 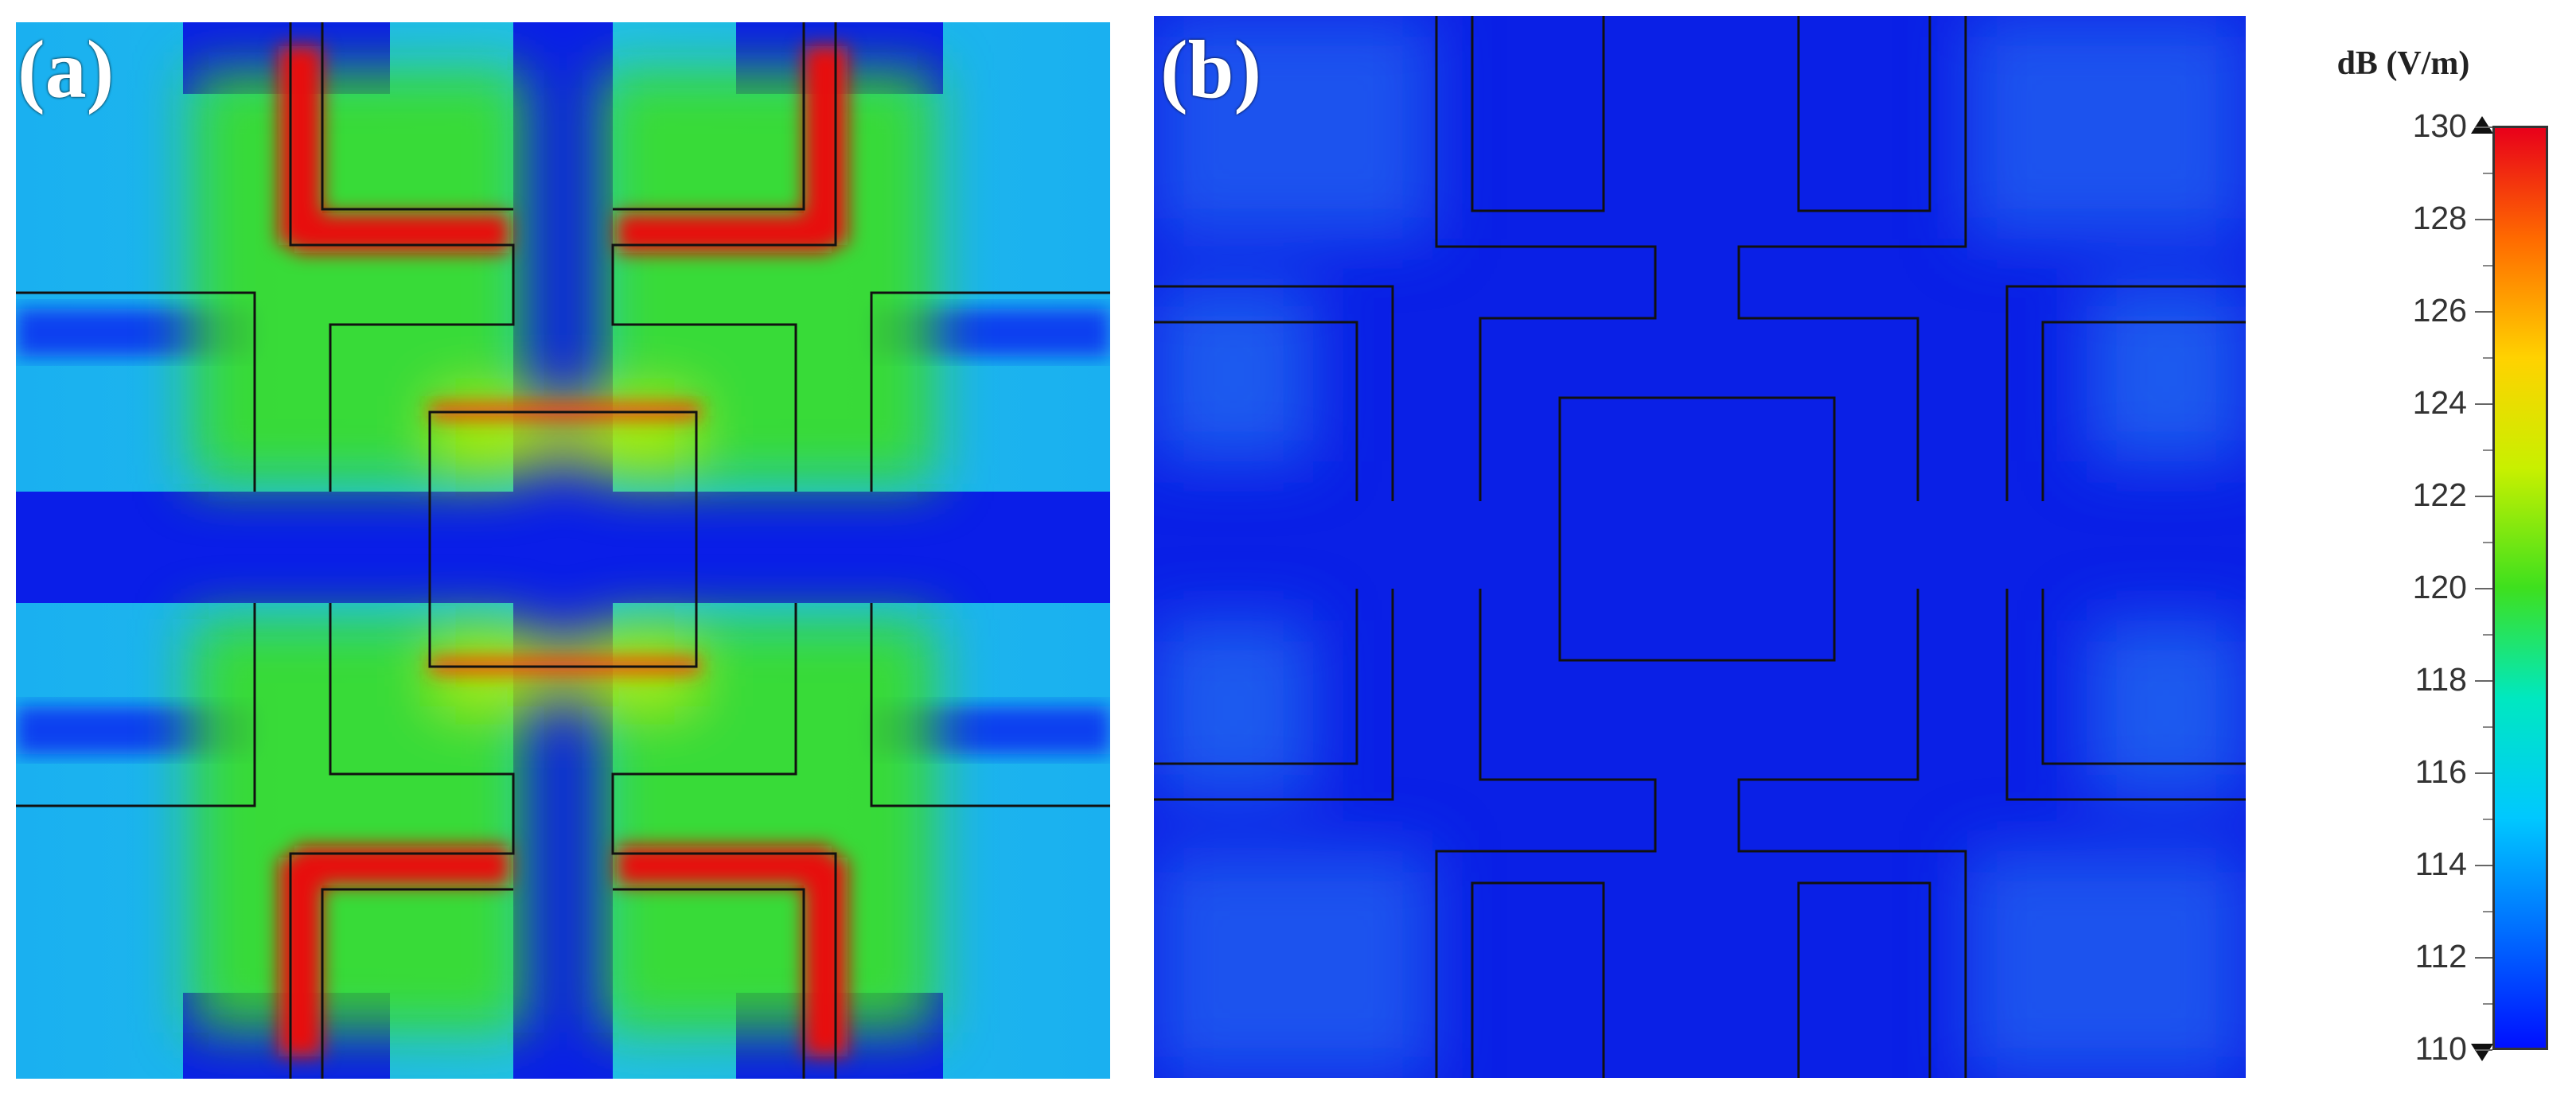 I want to click on tick-label: 114, so click(x=2440, y=864).